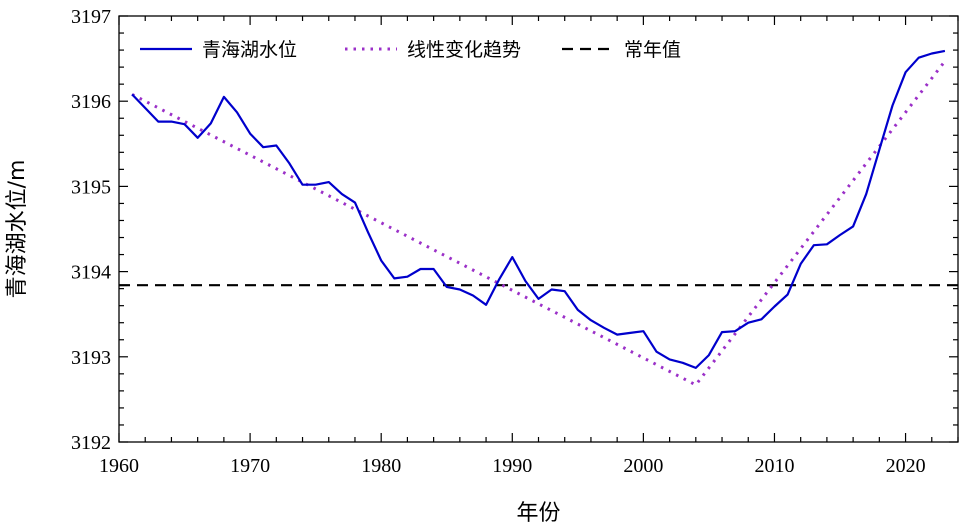 The width and height of the screenshot is (971, 527). I want to click on legend-label-water-level: 青海湖水位, so click(249, 50).